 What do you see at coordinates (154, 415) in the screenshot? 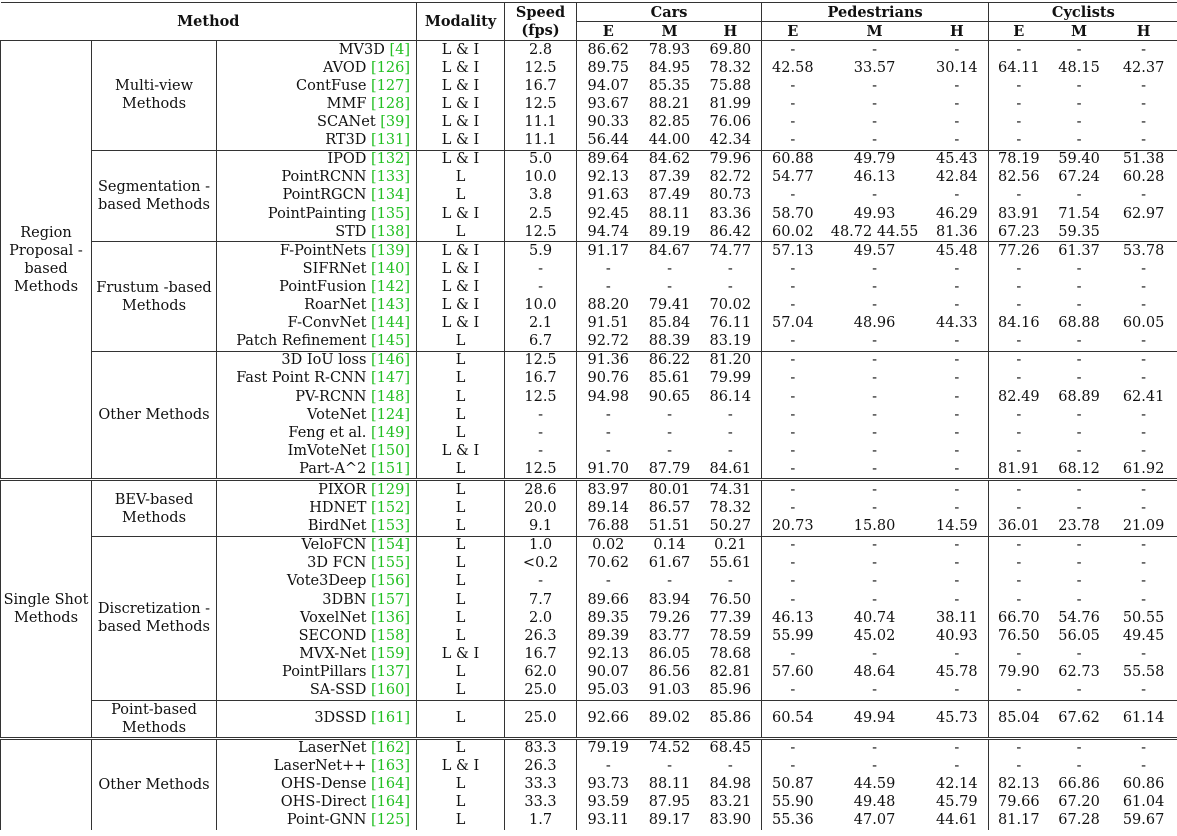
I see `group-cell: Other Methods` at bounding box center [154, 415].